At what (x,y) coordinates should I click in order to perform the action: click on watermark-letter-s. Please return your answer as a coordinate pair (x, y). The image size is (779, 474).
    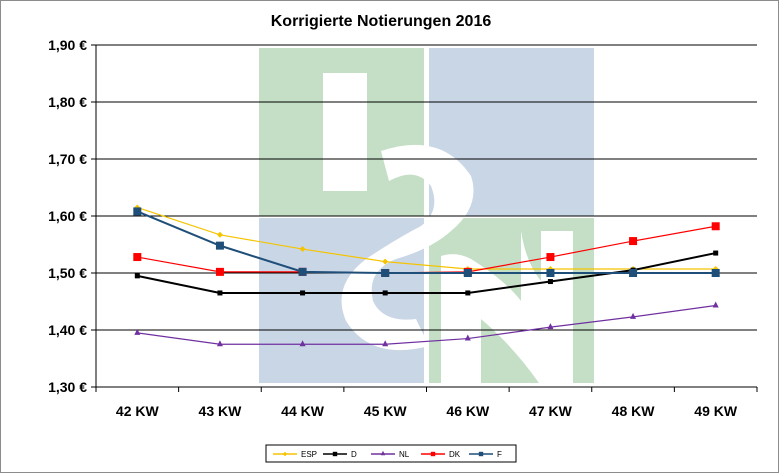
    Looking at the image, I should click on (407, 247).